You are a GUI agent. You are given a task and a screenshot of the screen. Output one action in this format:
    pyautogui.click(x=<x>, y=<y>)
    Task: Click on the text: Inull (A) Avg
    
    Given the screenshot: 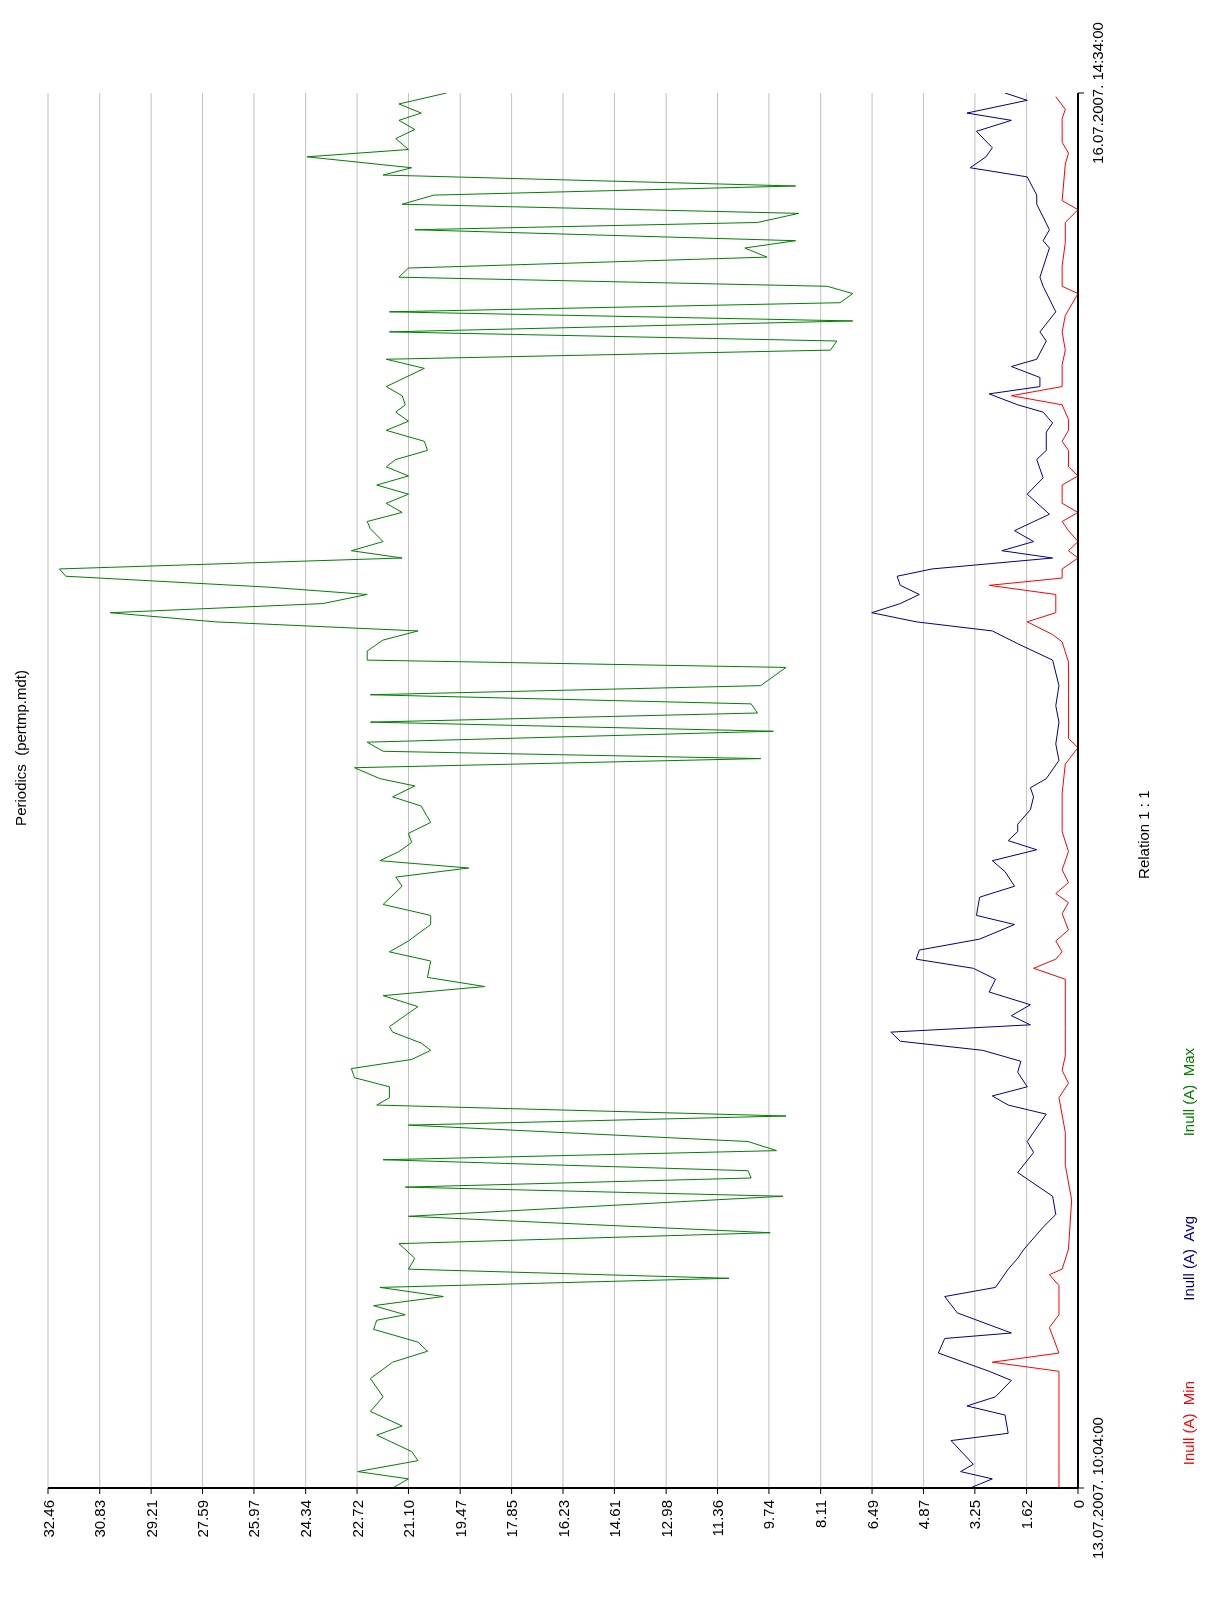 What is the action you would take?
    pyautogui.click(x=1188, y=1259)
    